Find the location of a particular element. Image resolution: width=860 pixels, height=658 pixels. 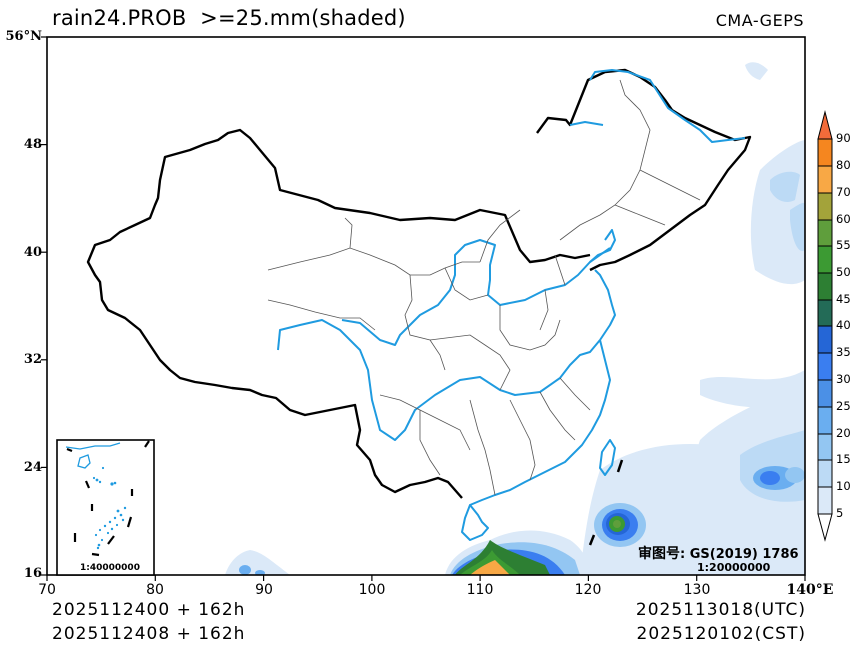

review-label: 审图号 is located at coordinates (659, 554).